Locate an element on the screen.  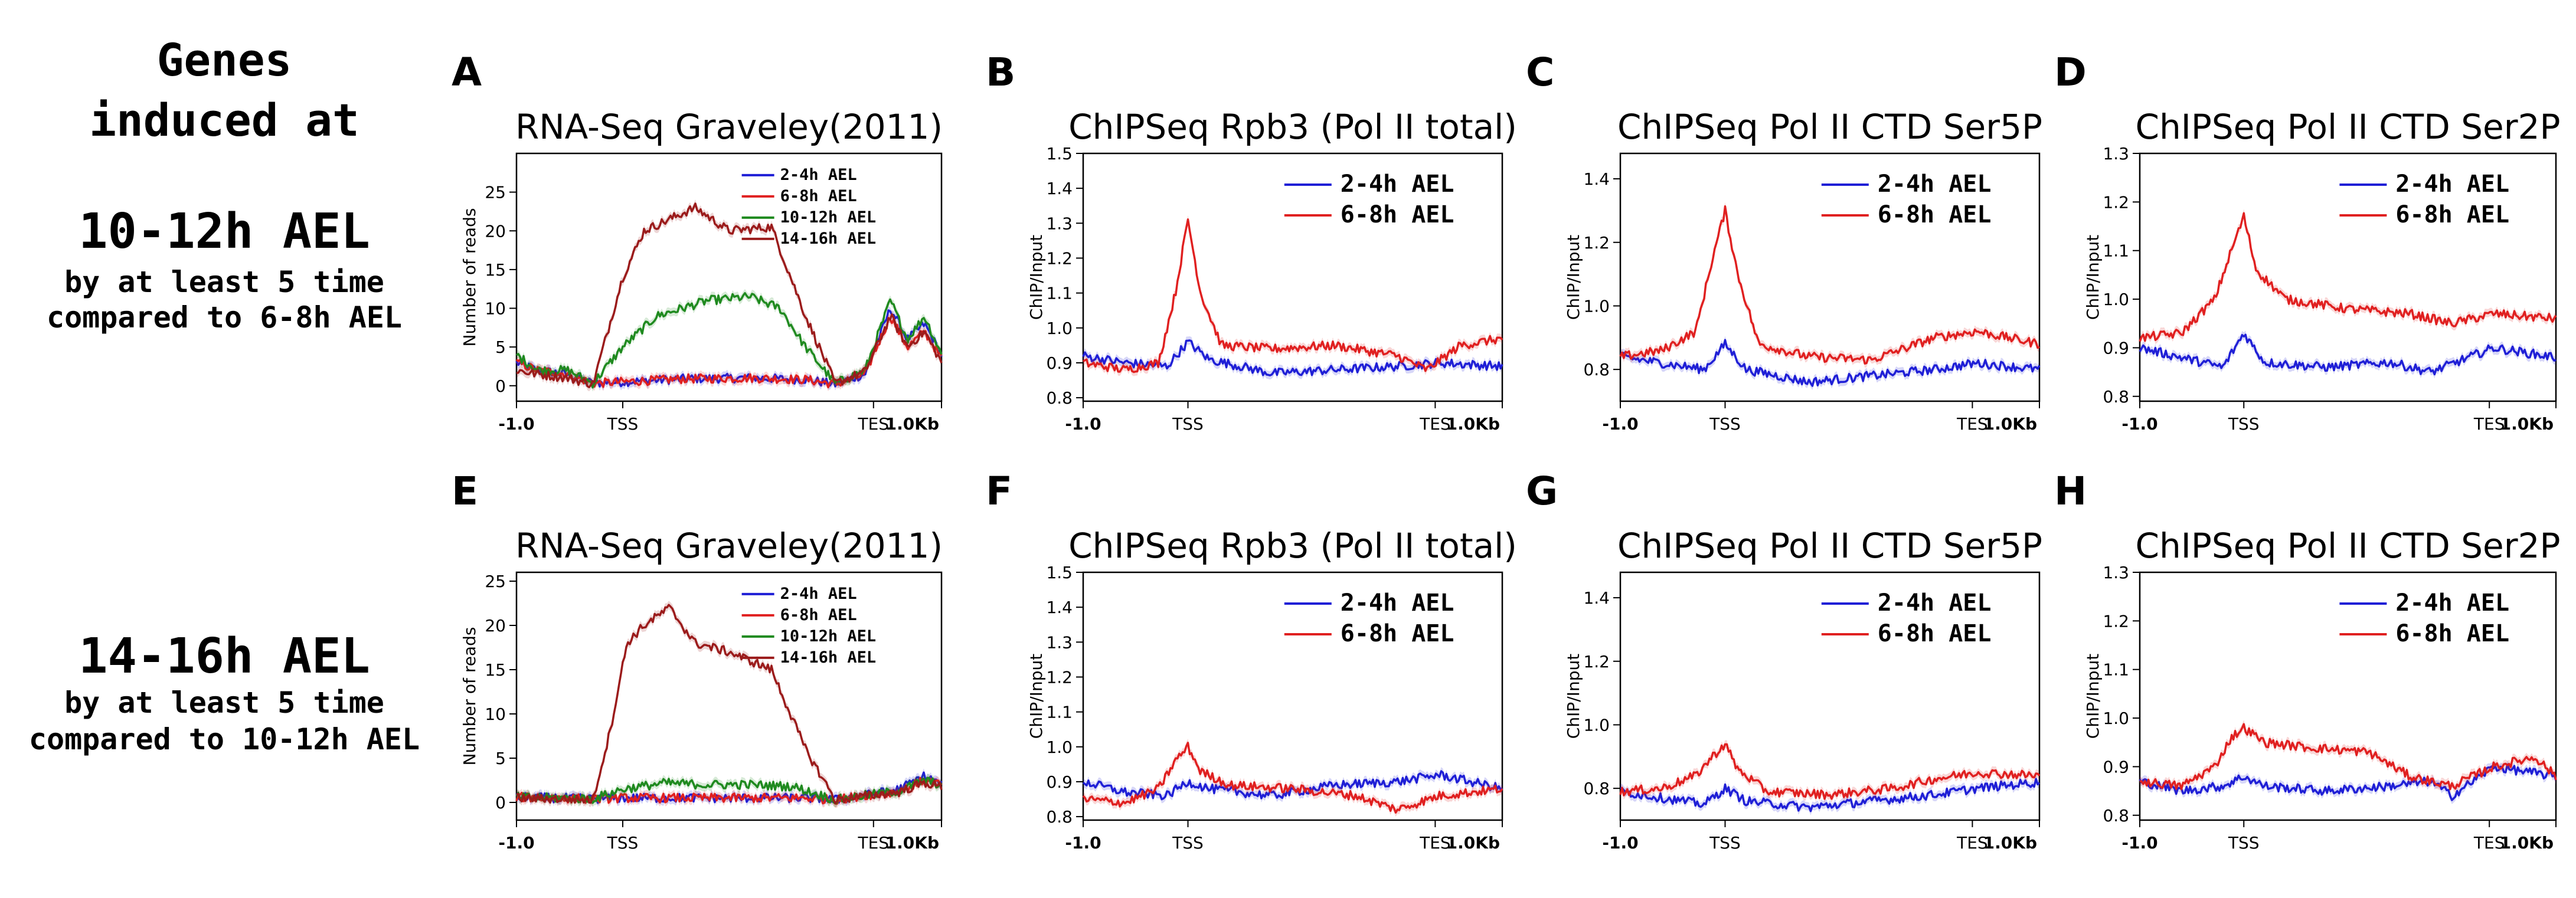
panel-letter: C is located at coordinates (1540, 72).